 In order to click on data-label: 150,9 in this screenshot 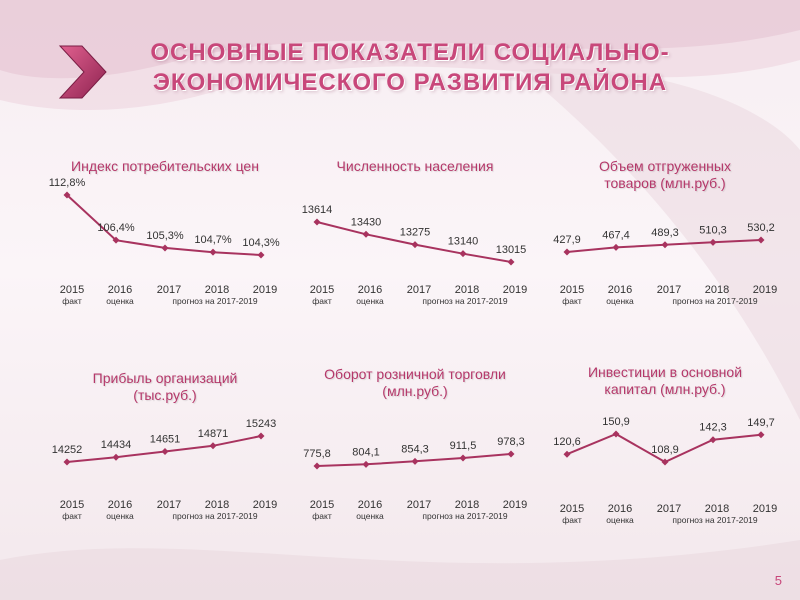, I will do `click(616, 422)`.